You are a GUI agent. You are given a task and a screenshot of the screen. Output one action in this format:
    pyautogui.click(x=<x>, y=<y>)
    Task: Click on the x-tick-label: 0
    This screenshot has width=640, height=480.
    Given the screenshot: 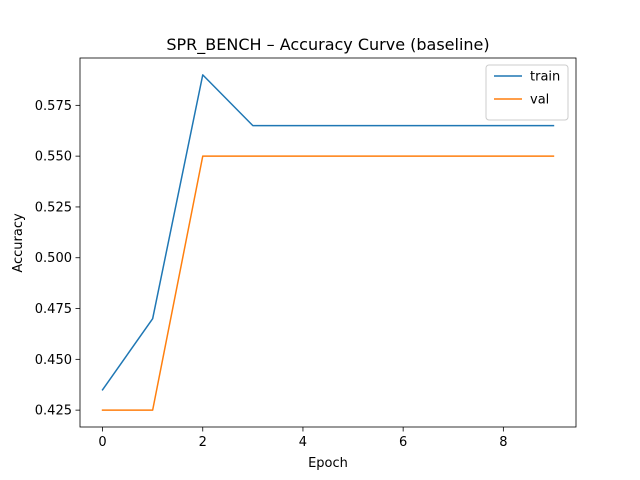 What is the action you would take?
    pyautogui.click(x=102, y=442)
    